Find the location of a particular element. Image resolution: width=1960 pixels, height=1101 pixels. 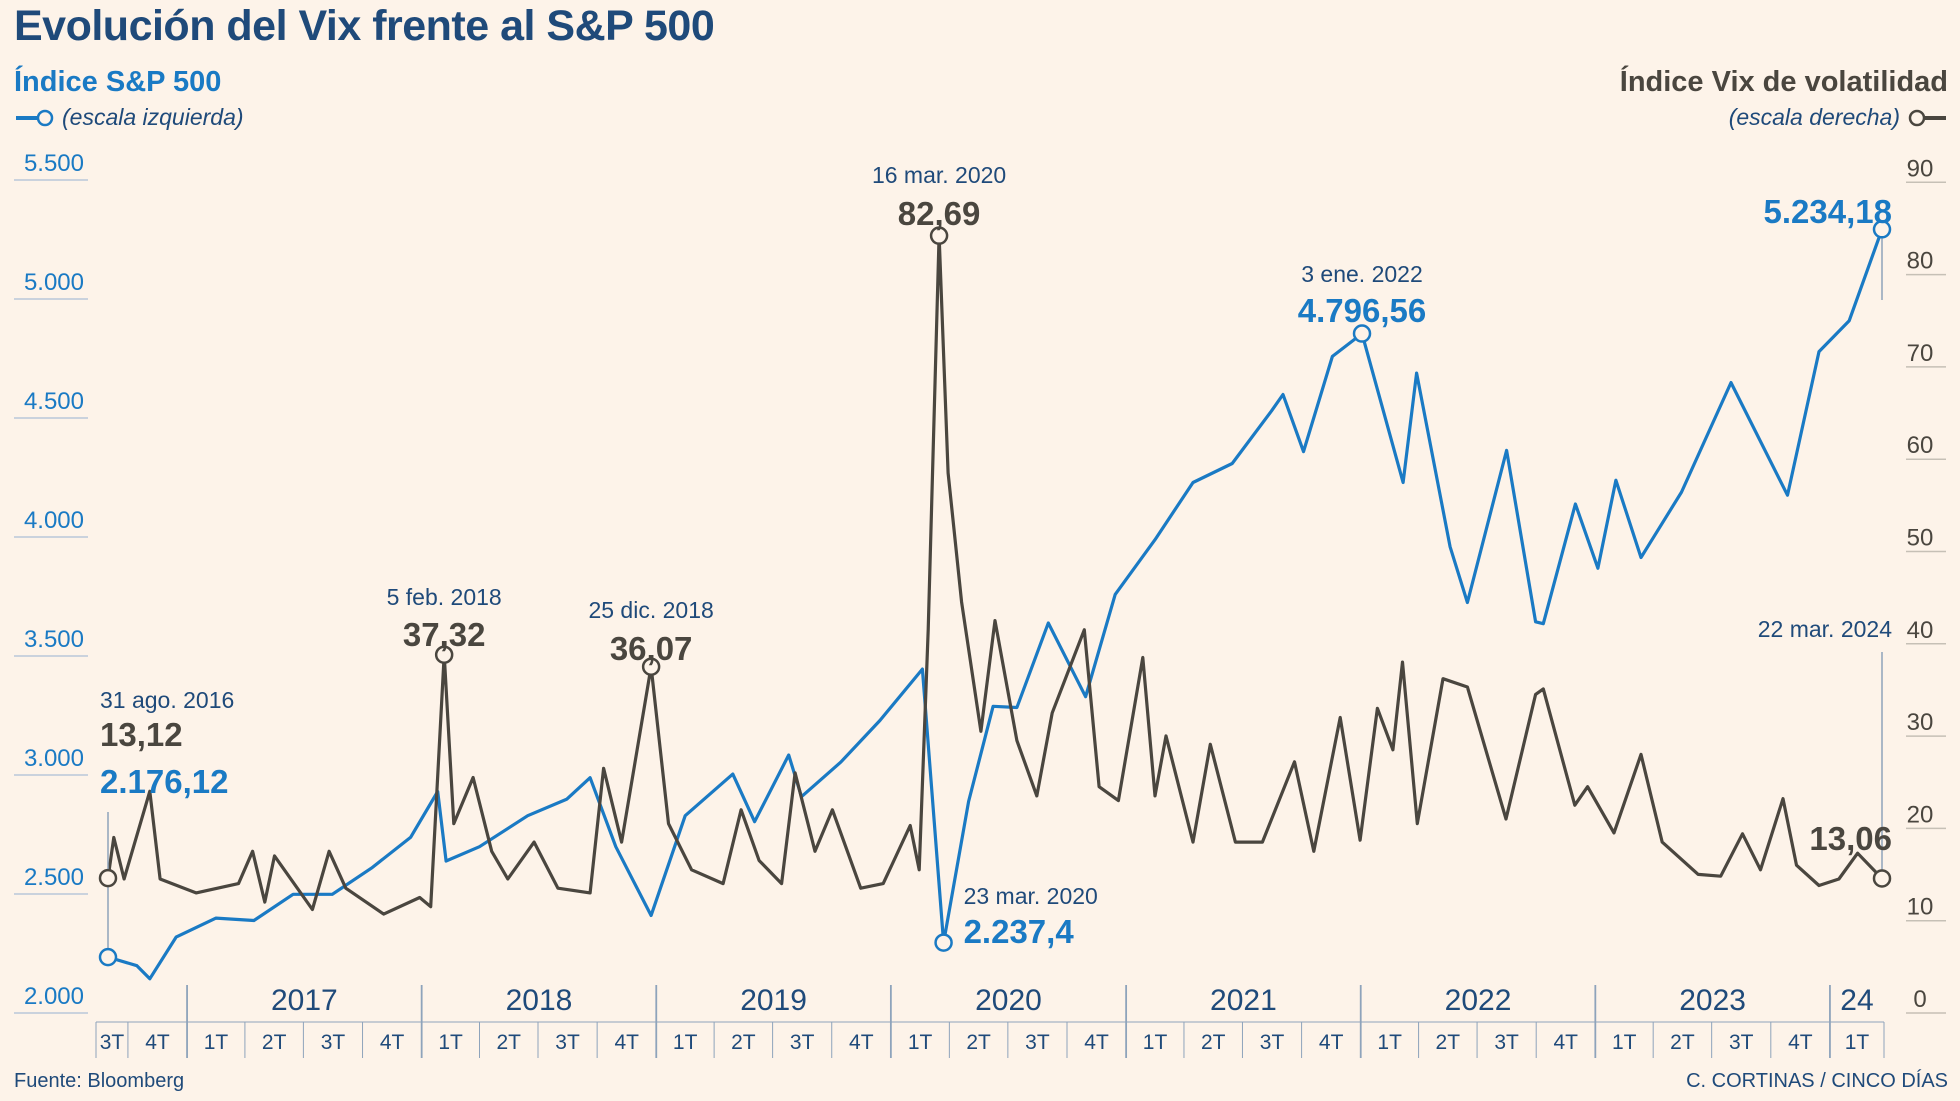

year-label: 2017 is located at coordinates (304, 1000).